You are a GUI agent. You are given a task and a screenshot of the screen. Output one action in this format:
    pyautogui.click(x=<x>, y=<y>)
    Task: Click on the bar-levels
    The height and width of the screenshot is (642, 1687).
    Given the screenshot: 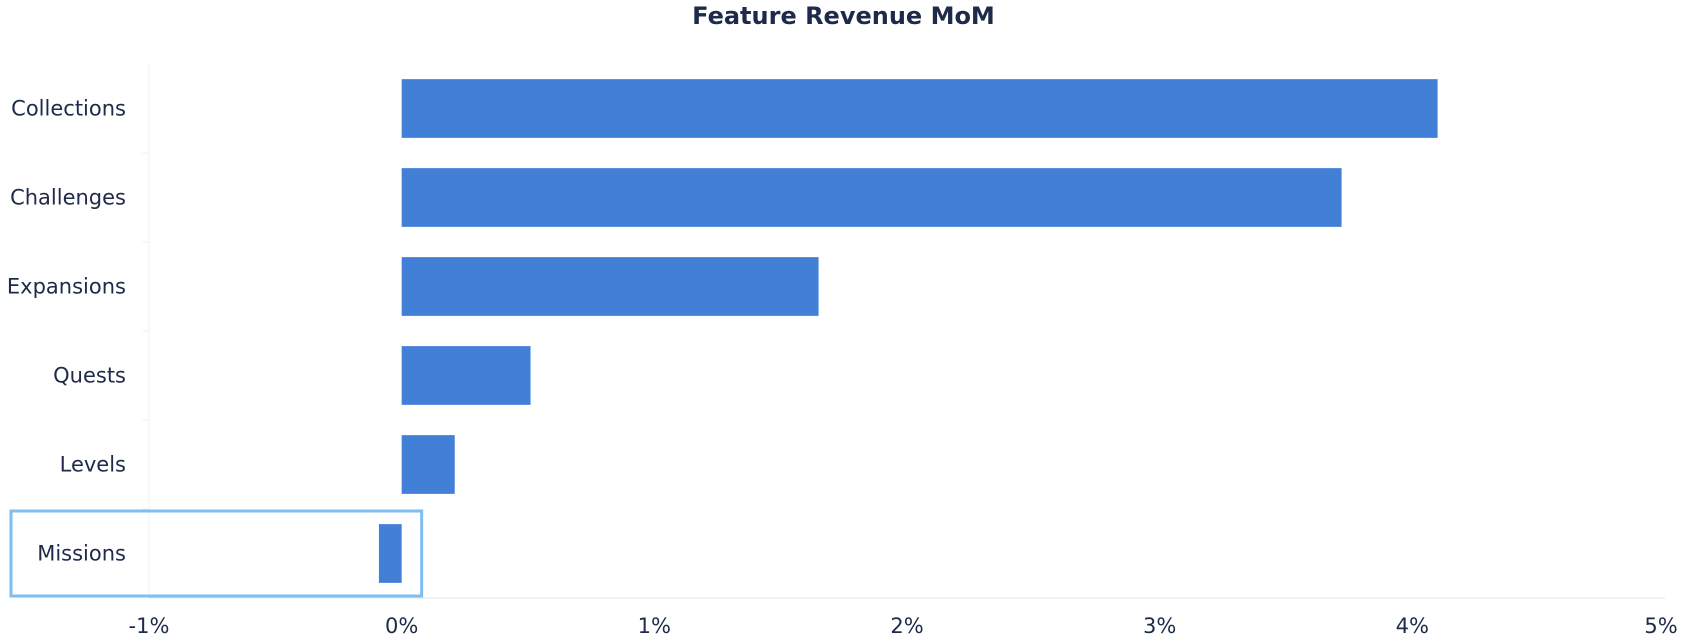 What is the action you would take?
    pyautogui.click(x=428, y=464)
    